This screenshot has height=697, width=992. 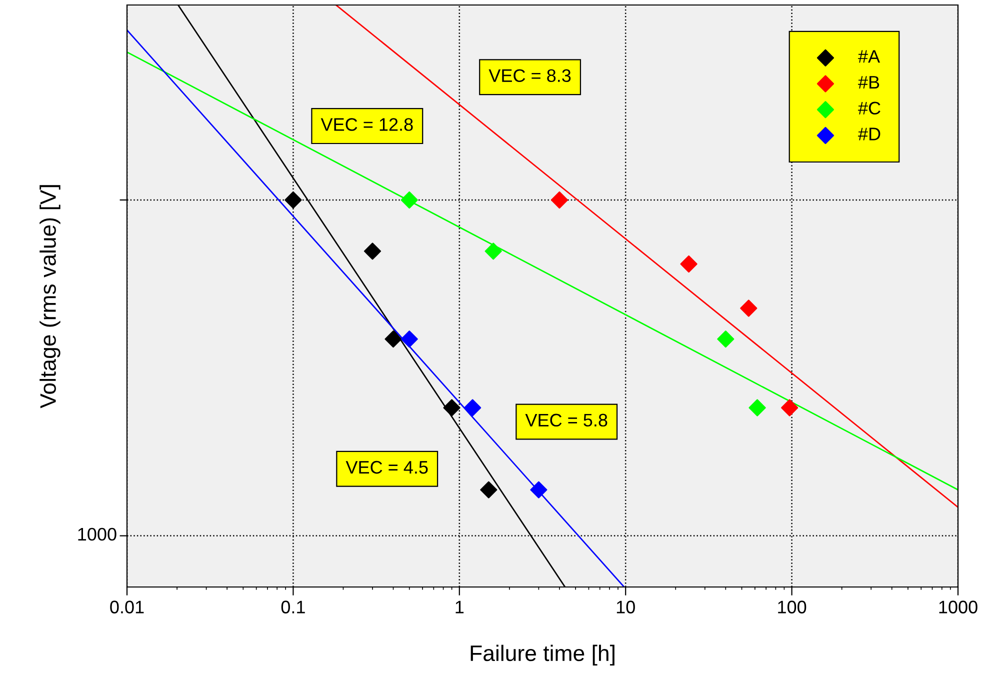 I want to click on text: 1000, so click(x=97, y=534).